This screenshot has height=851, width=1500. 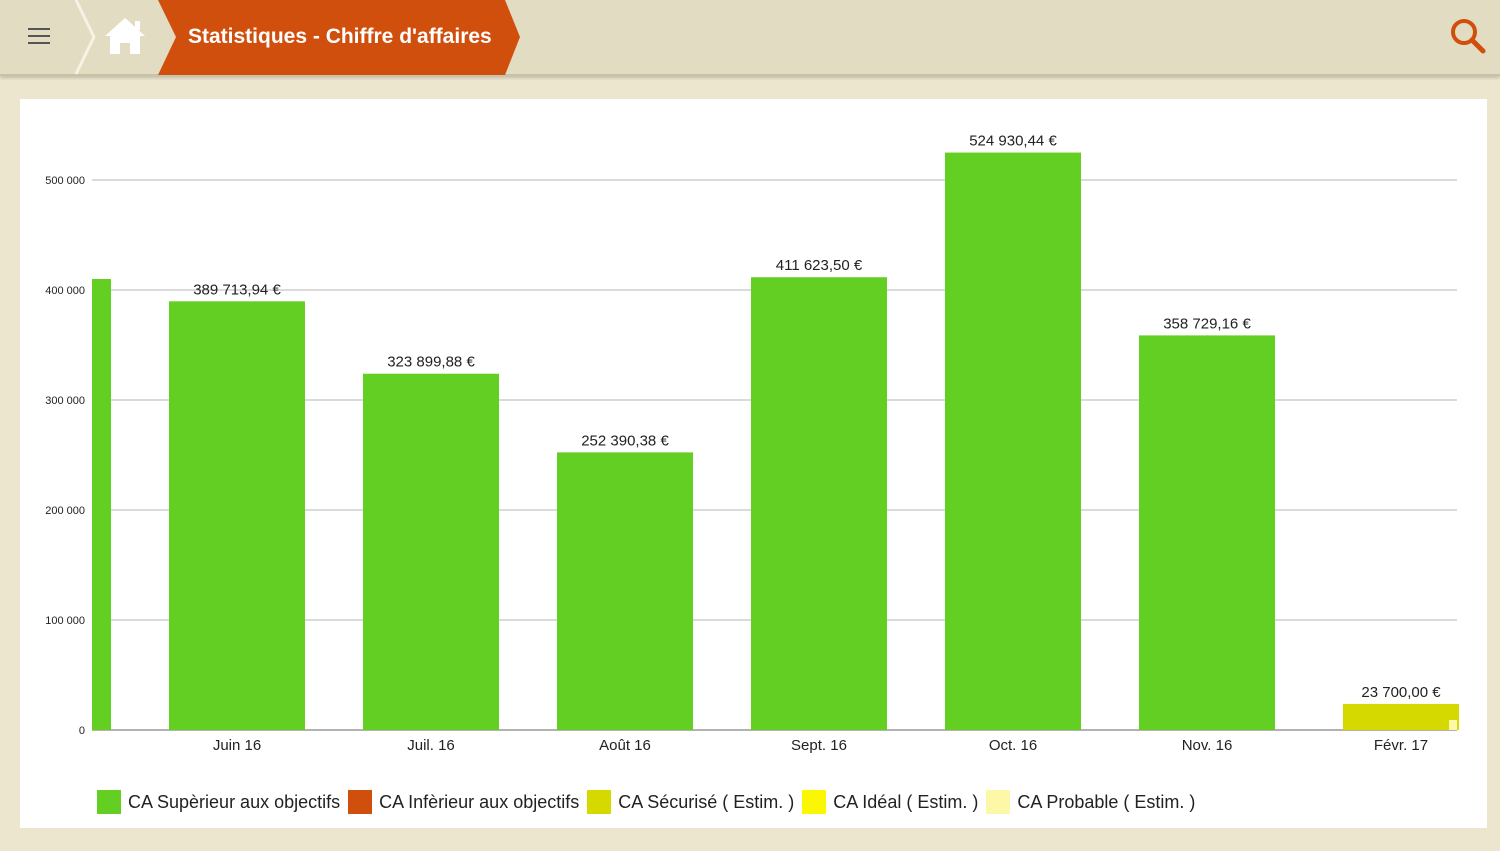 I want to click on y-tick-label: 300 000, so click(x=65, y=401).